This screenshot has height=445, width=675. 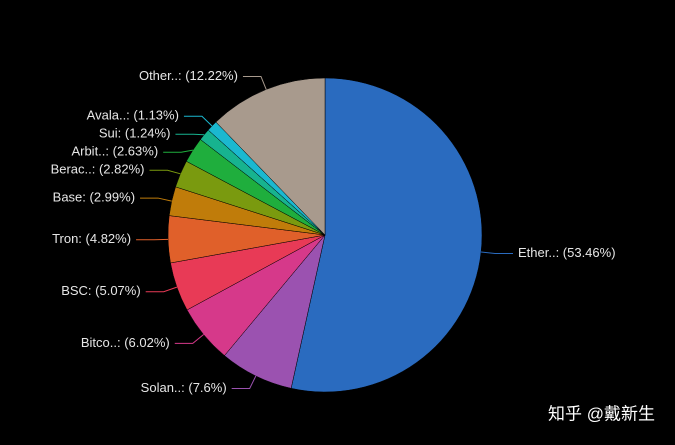 I want to click on slice-label: Ether..: (53.46%), so click(x=567, y=252).